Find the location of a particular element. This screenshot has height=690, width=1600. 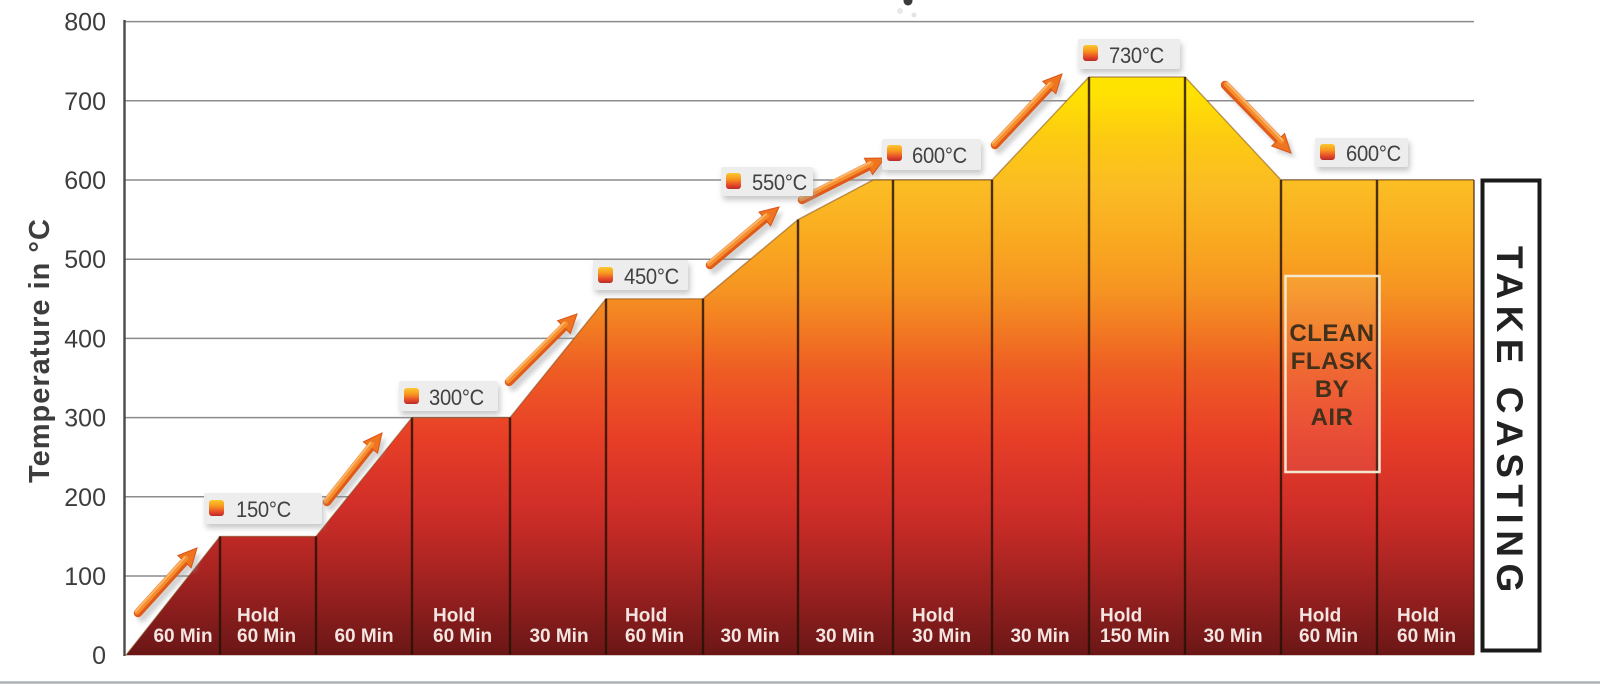

svg-text: 150 Min is located at coordinates (1135, 636).